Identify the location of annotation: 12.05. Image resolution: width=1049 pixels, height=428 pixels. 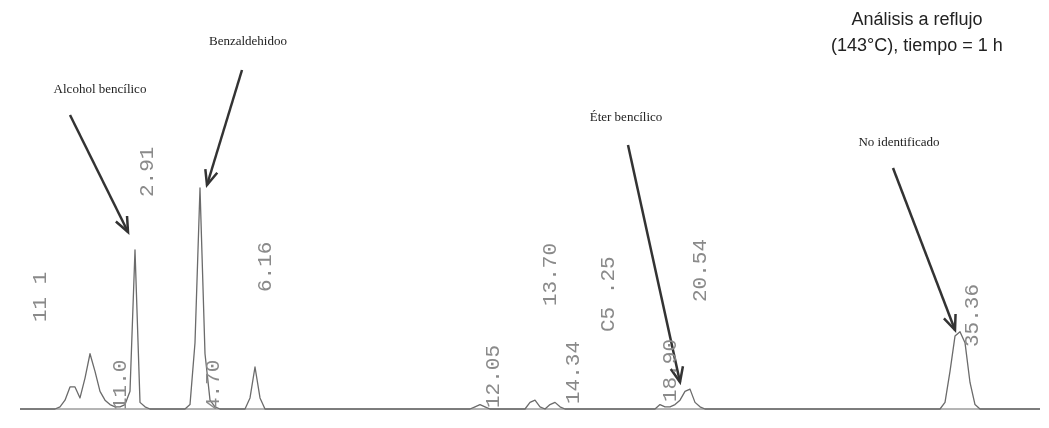
(493, 376).